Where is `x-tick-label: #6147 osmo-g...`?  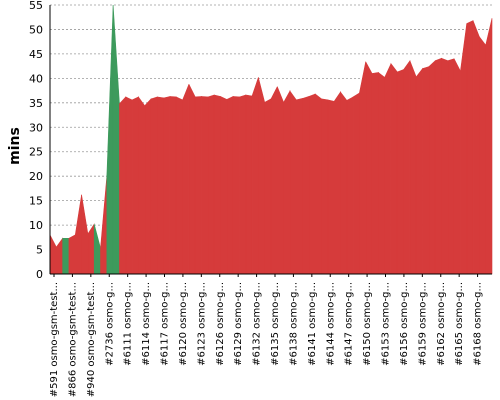 x-tick-label: #6147 osmo-g... is located at coordinates (349, 324).